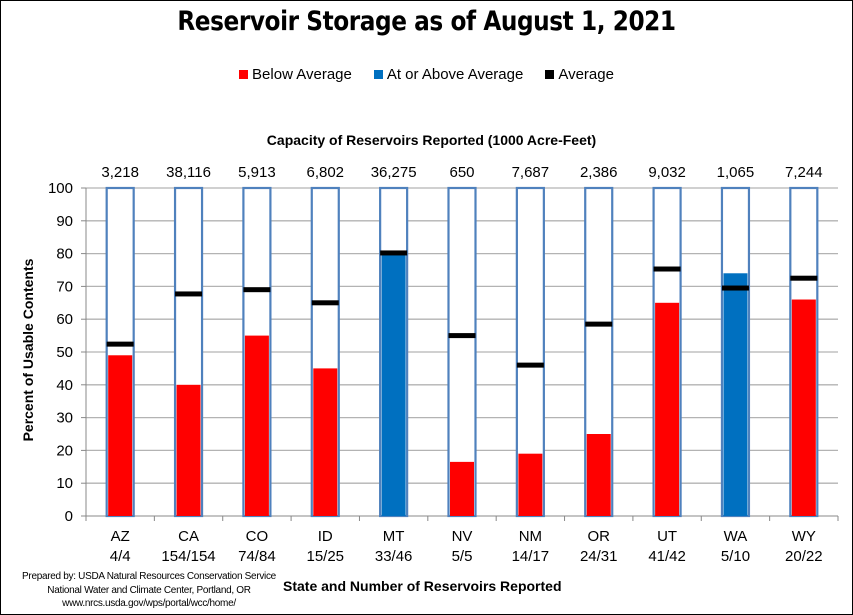 The width and height of the screenshot is (853, 615). I want to click on x-tick-label-state: WY, so click(804, 536).